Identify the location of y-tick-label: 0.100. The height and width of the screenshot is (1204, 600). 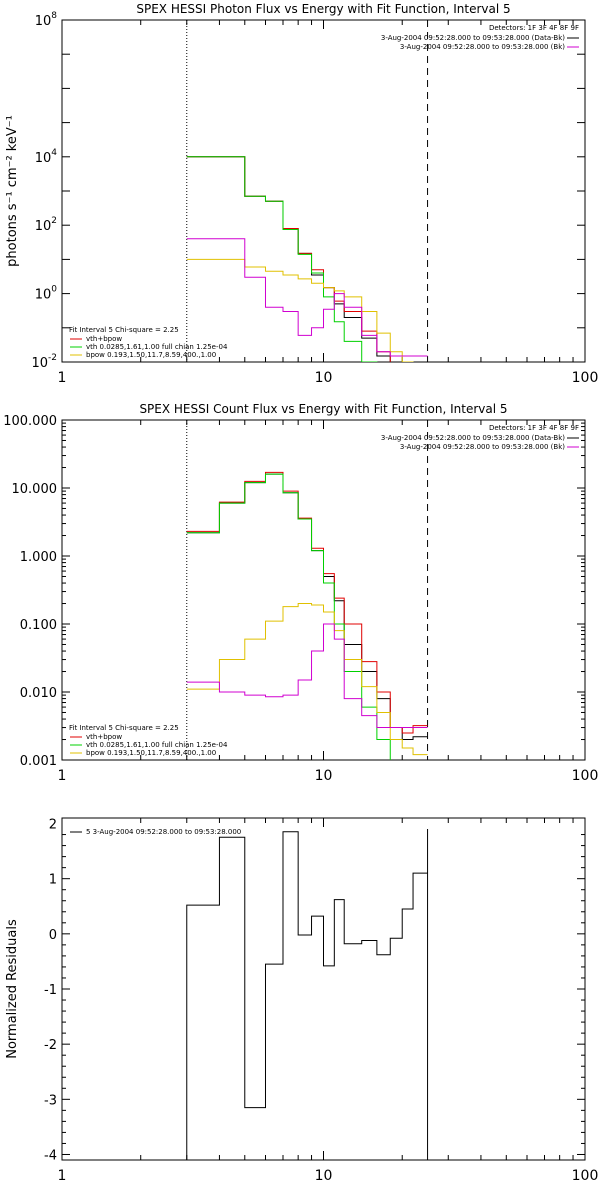
(38, 625).